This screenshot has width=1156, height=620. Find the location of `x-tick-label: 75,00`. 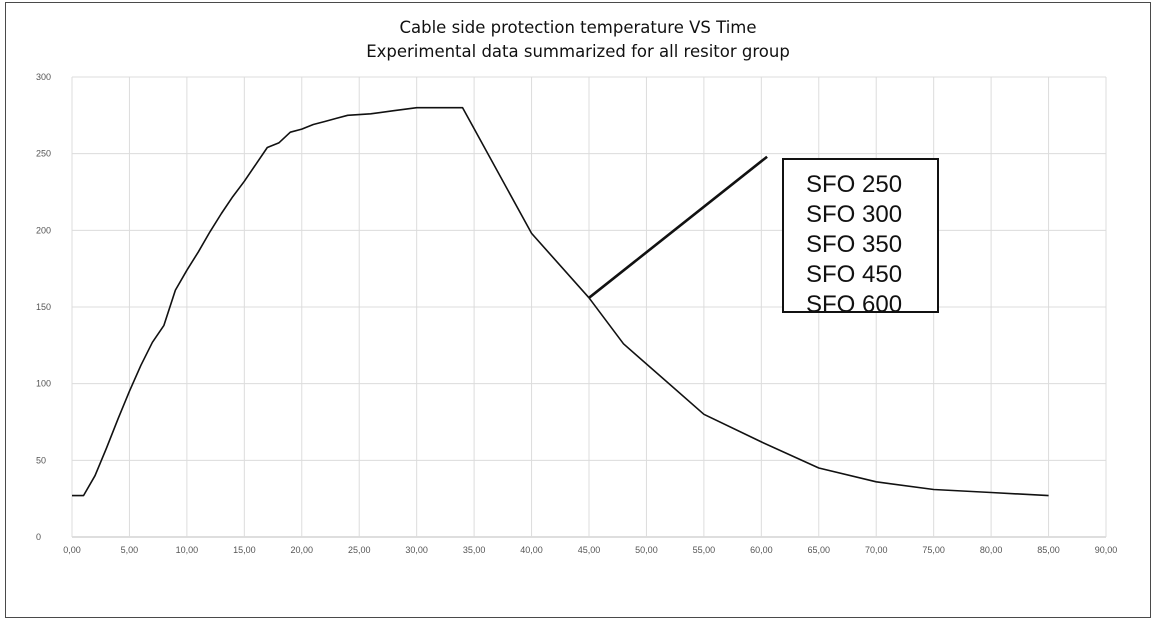

x-tick-label: 75,00 is located at coordinates (933, 550).